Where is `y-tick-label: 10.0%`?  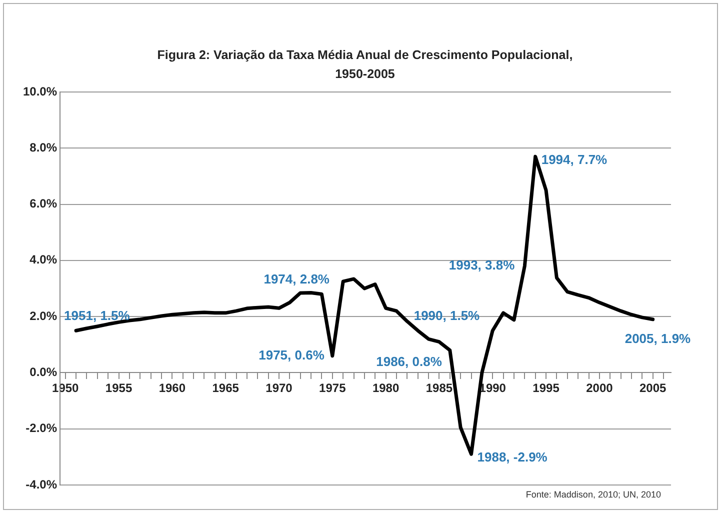
y-tick-label: 10.0% is located at coordinates (40, 91).